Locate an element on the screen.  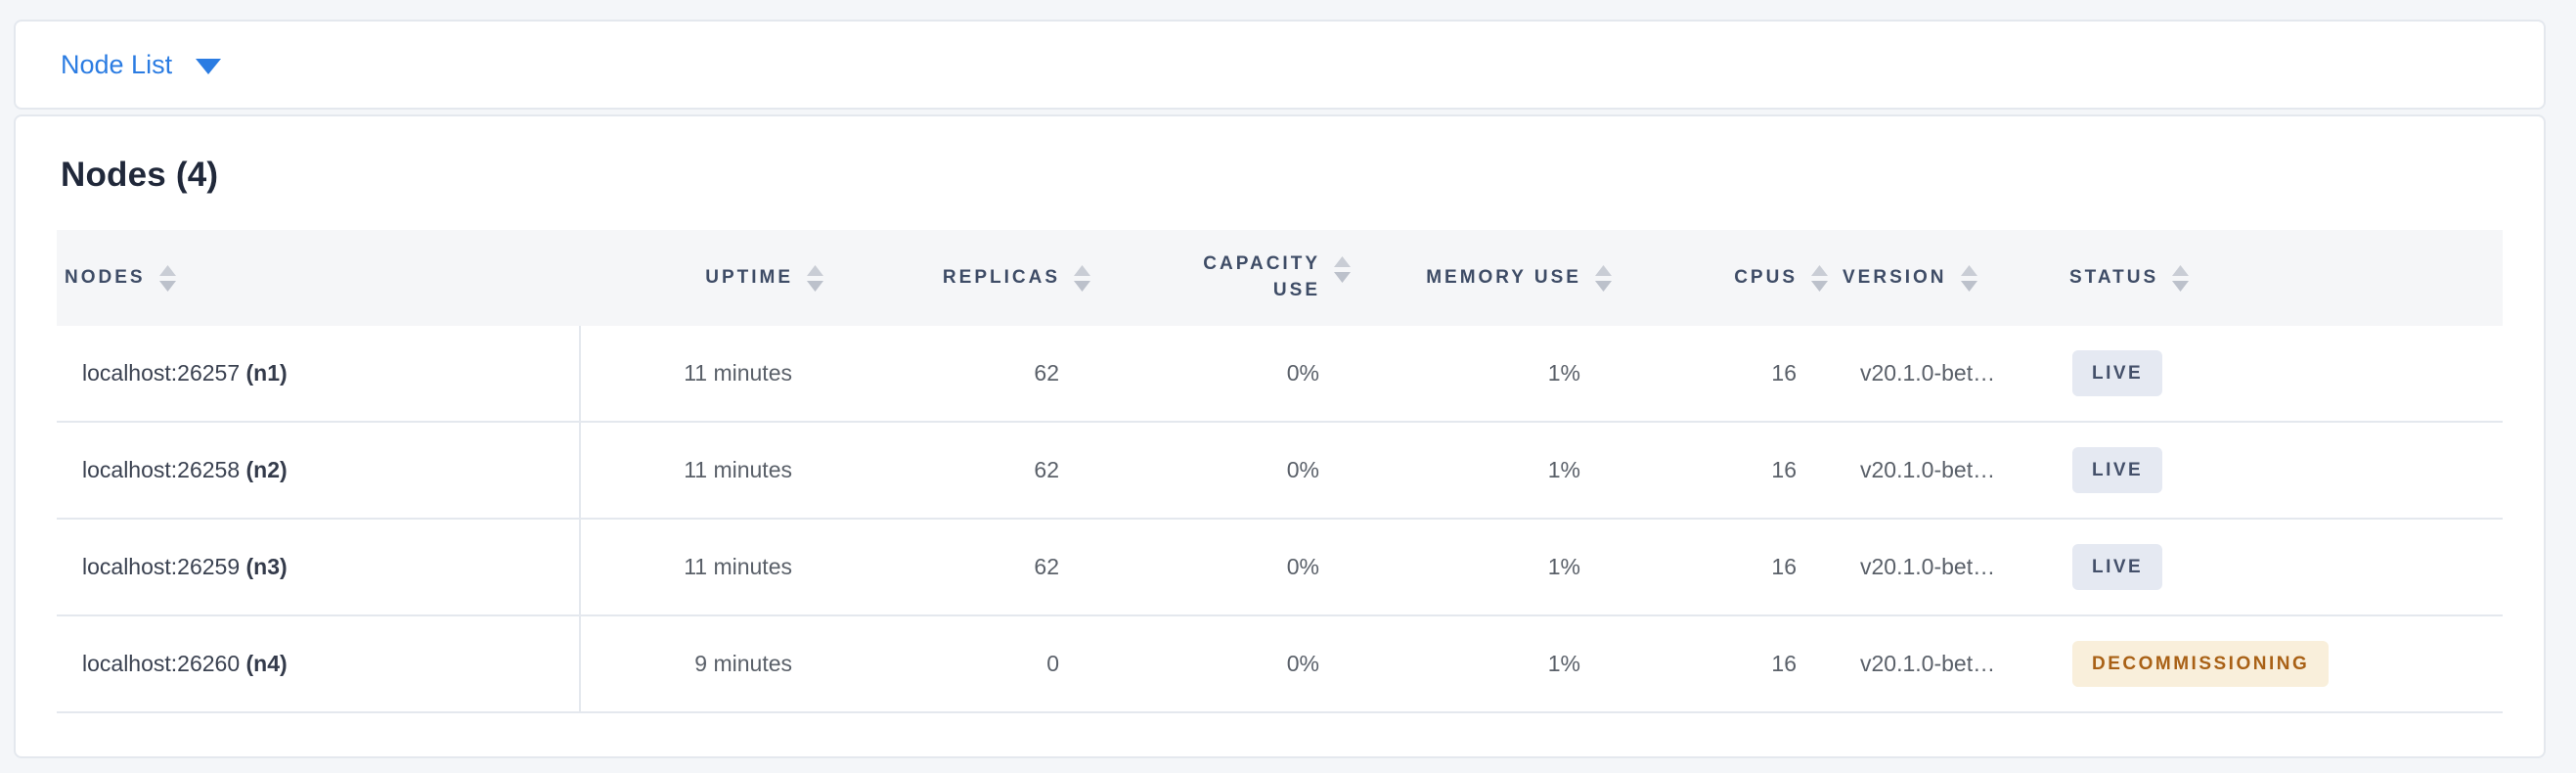
node-address-cell: localhost:26257 (n1) is located at coordinates (319, 374).